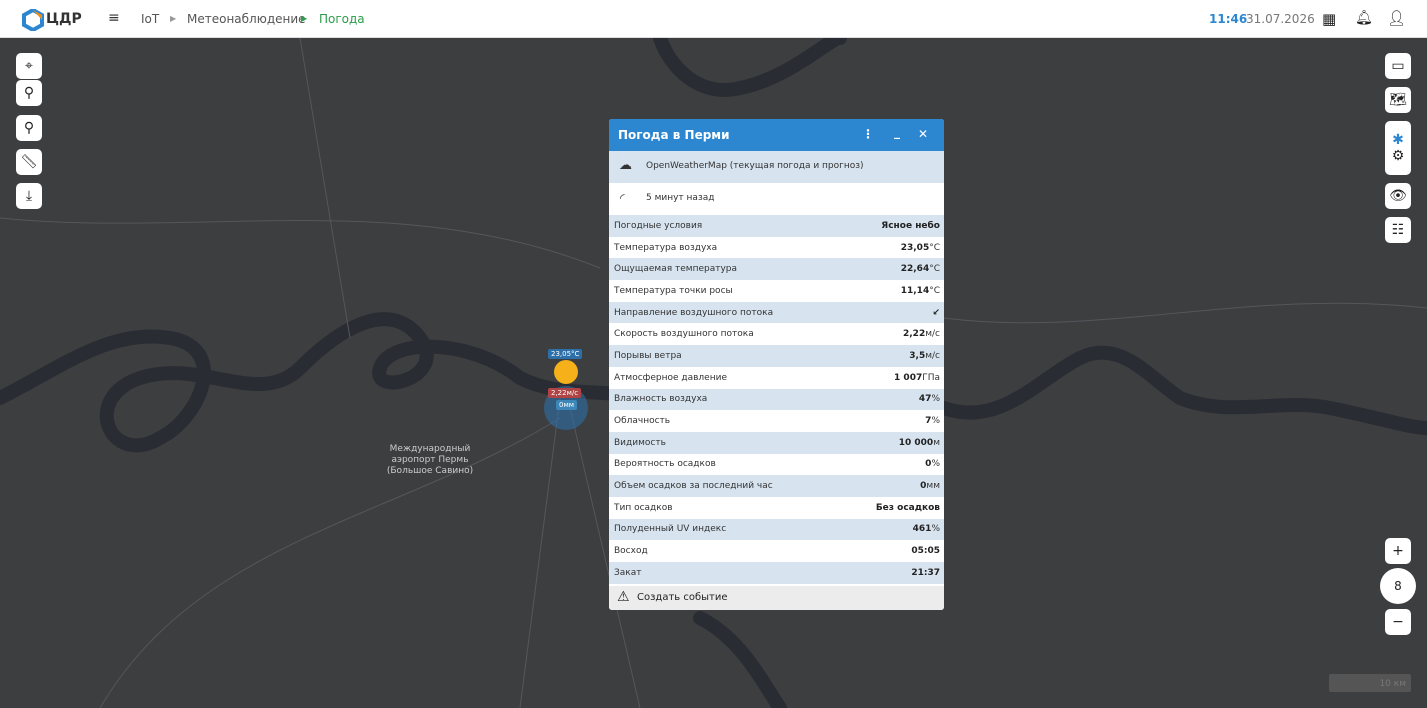  What do you see at coordinates (1280, 19) in the screenshot?
I see `date: 31.07.2026` at bounding box center [1280, 19].